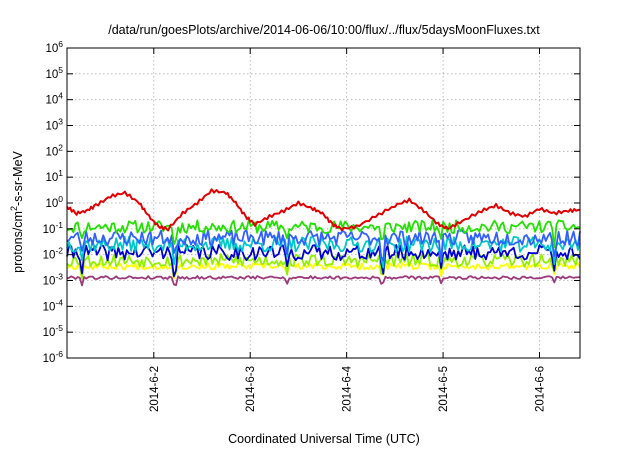  I want to click on x-axis-label: Coordinated Universal Time (UTC), so click(324, 439).